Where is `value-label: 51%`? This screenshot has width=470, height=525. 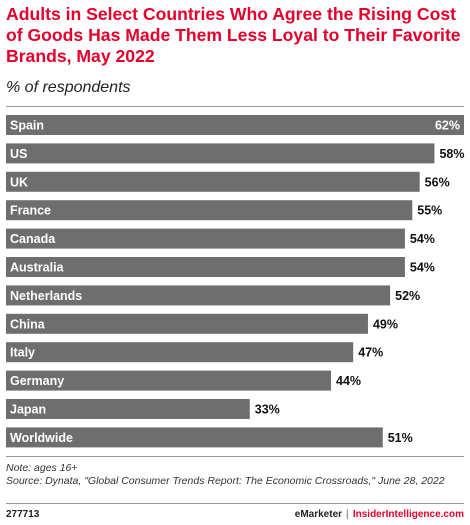 value-label: 51% is located at coordinates (400, 438).